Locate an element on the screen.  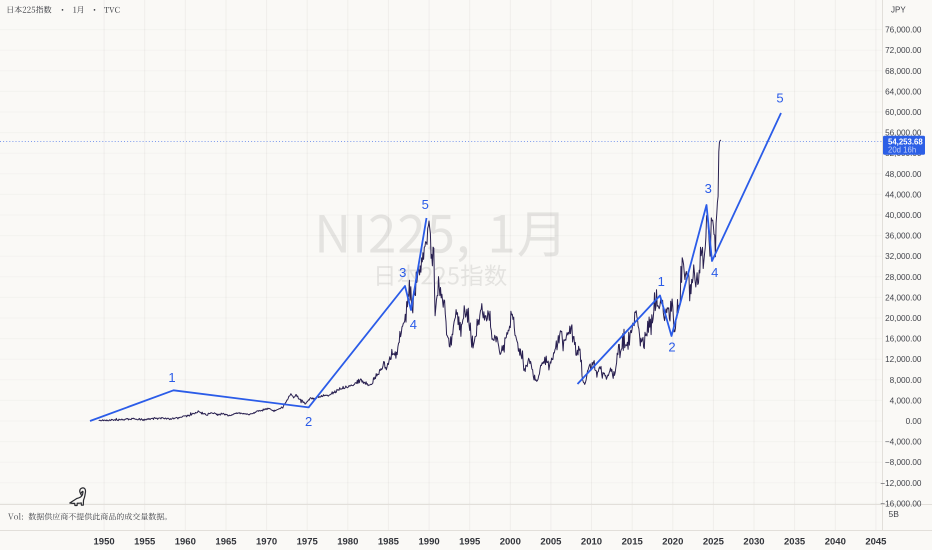
svg-text: 1995 is located at coordinates (470, 542).